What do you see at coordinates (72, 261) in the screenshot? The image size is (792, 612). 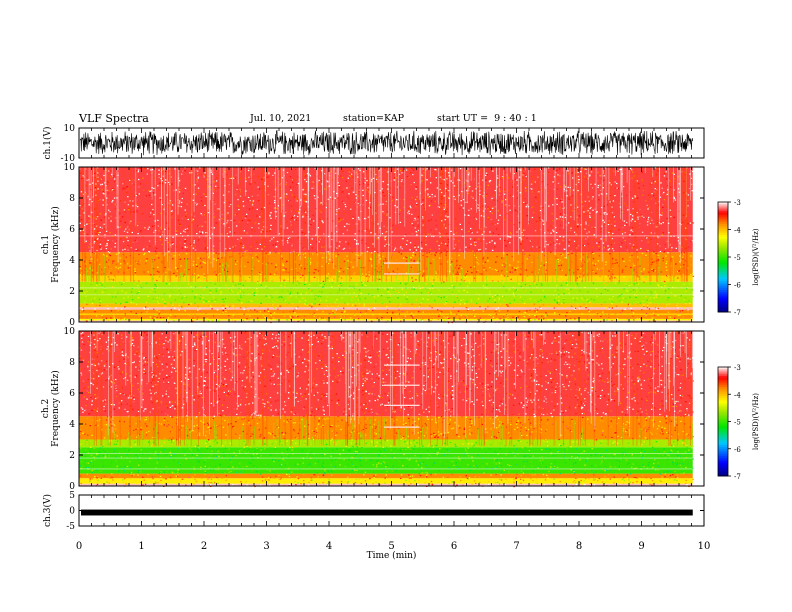 I see `ch1-spec-ytick-label: 4` at bounding box center [72, 261].